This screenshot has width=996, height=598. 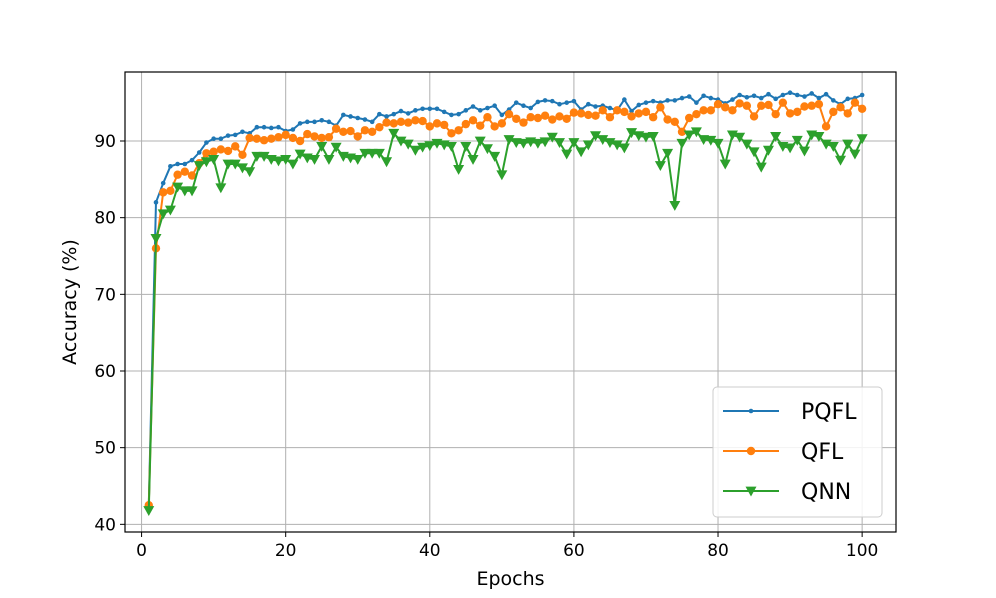 I want to click on legend-marker-pqfl, so click(x=751, y=411).